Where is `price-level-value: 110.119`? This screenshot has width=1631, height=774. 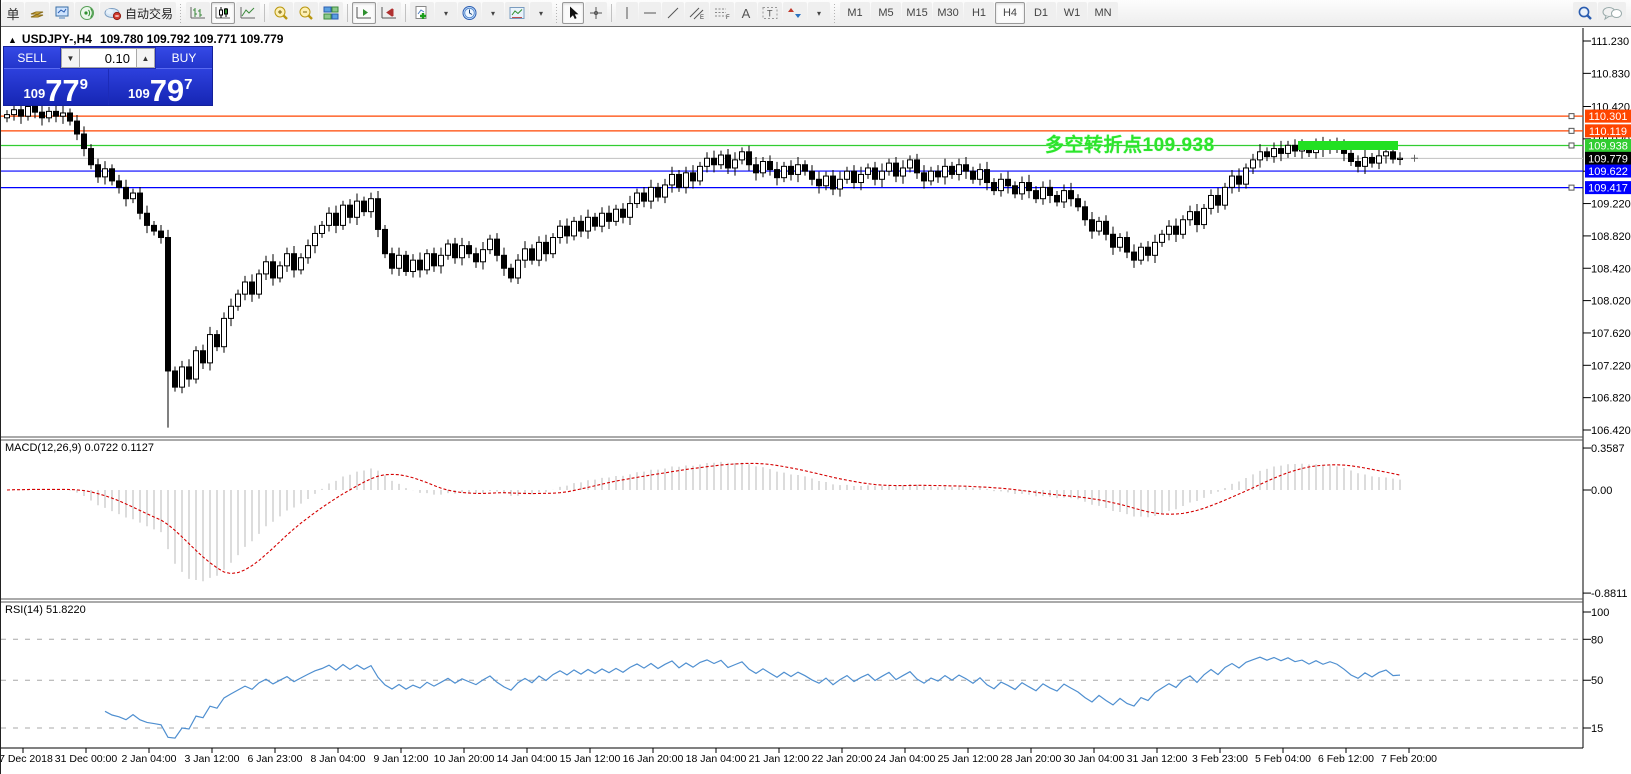 price-level-value: 110.119 is located at coordinates (1608, 132).